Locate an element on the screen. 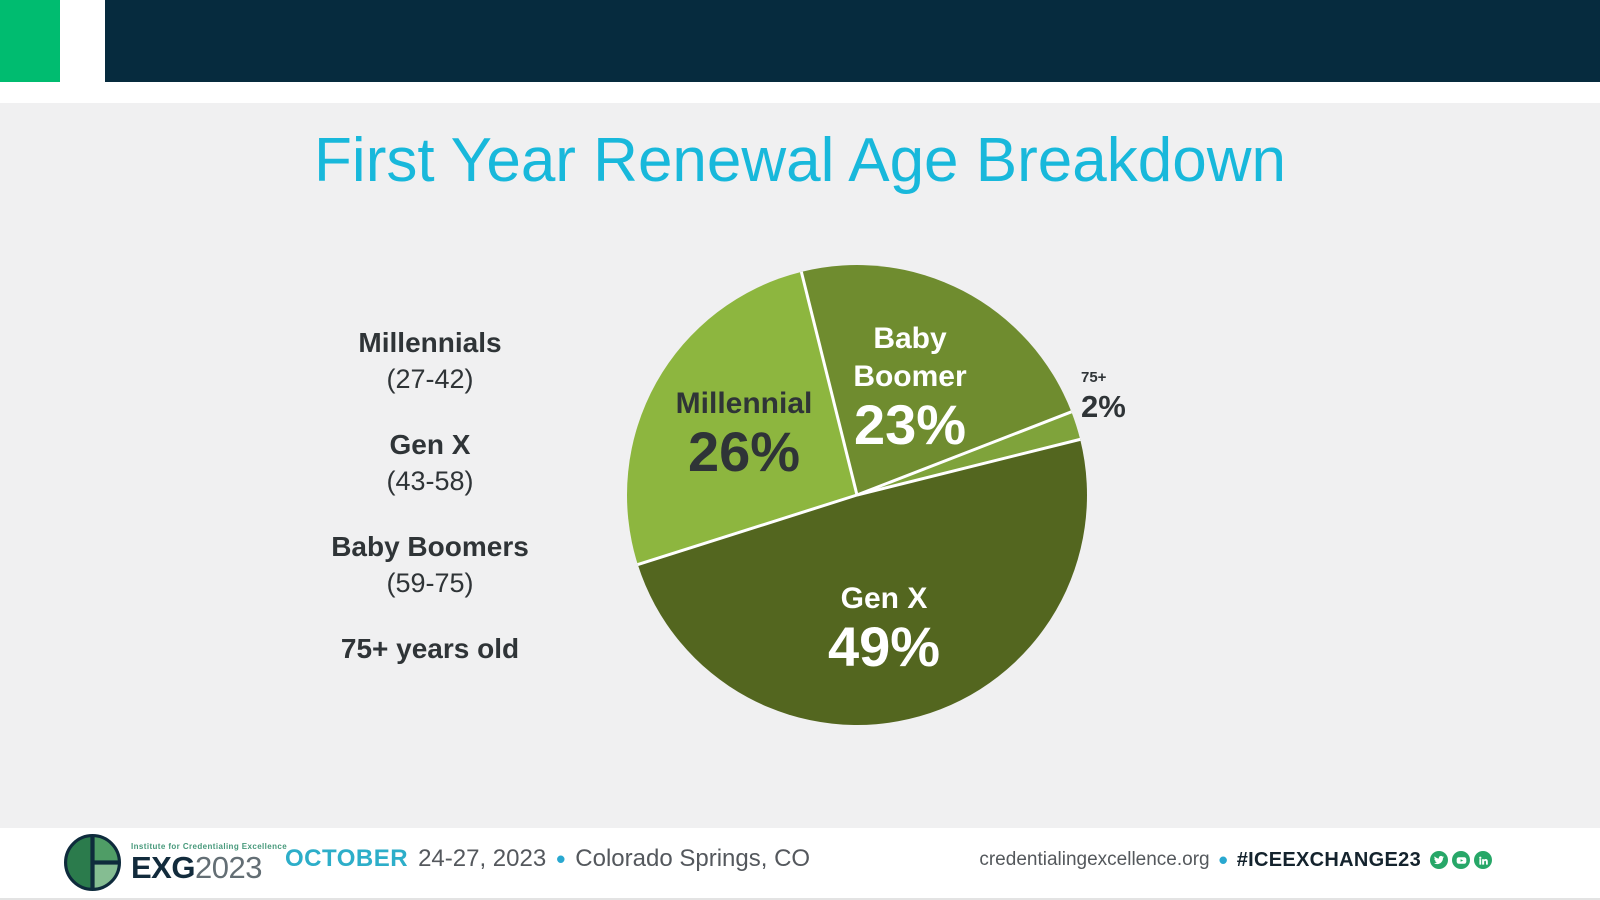 This screenshot has height=900, width=1600. gen-x-slice-label: Gen X 49% is located at coordinates (884, 628).